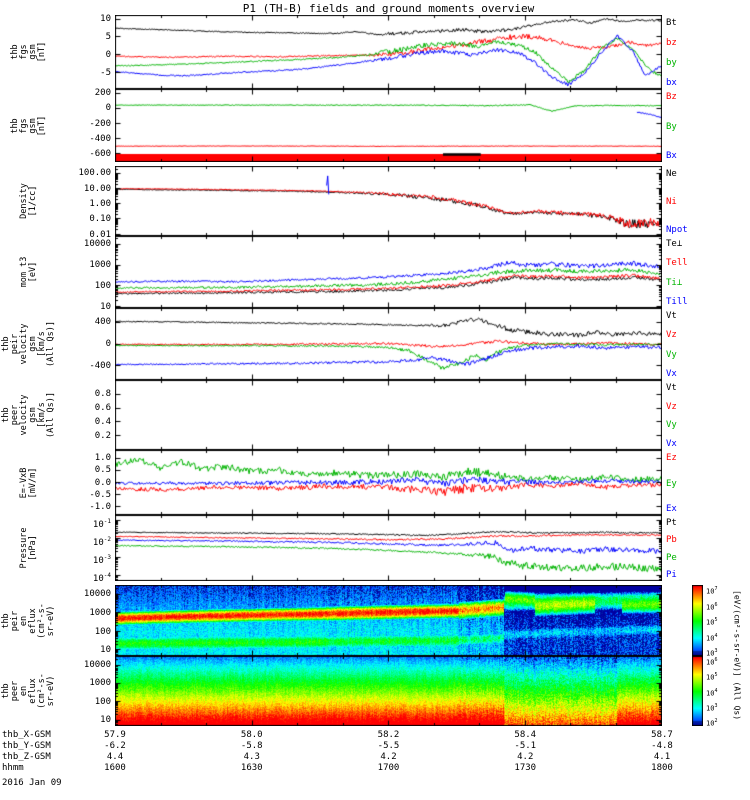  Describe the element at coordinates (712, 591) in the screenshot. I see `peir-en-eflux-colorbar-tick-0: 10⁷` at that location.